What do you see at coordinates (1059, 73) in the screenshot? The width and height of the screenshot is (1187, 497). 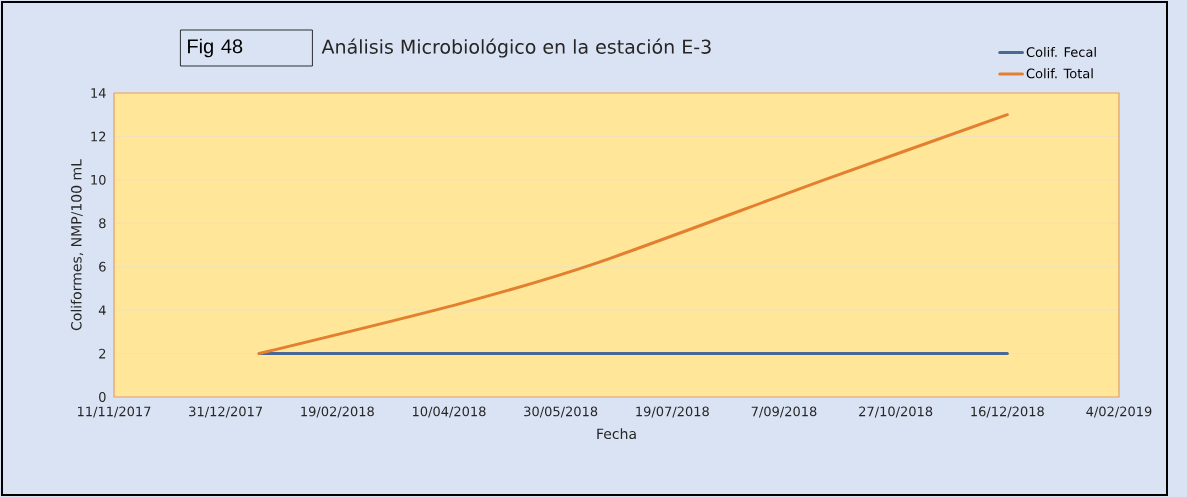 I see `legend-label: Colif. Total` at bounding box center [1059, 73].